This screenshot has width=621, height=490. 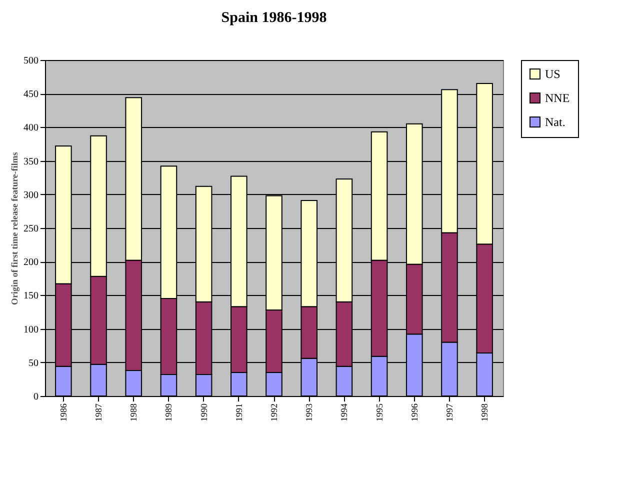 What do you see at coordinates (309, 412) in the screenshot?
I see `x-tick-label: 1993` at bounding box center [309, 412].